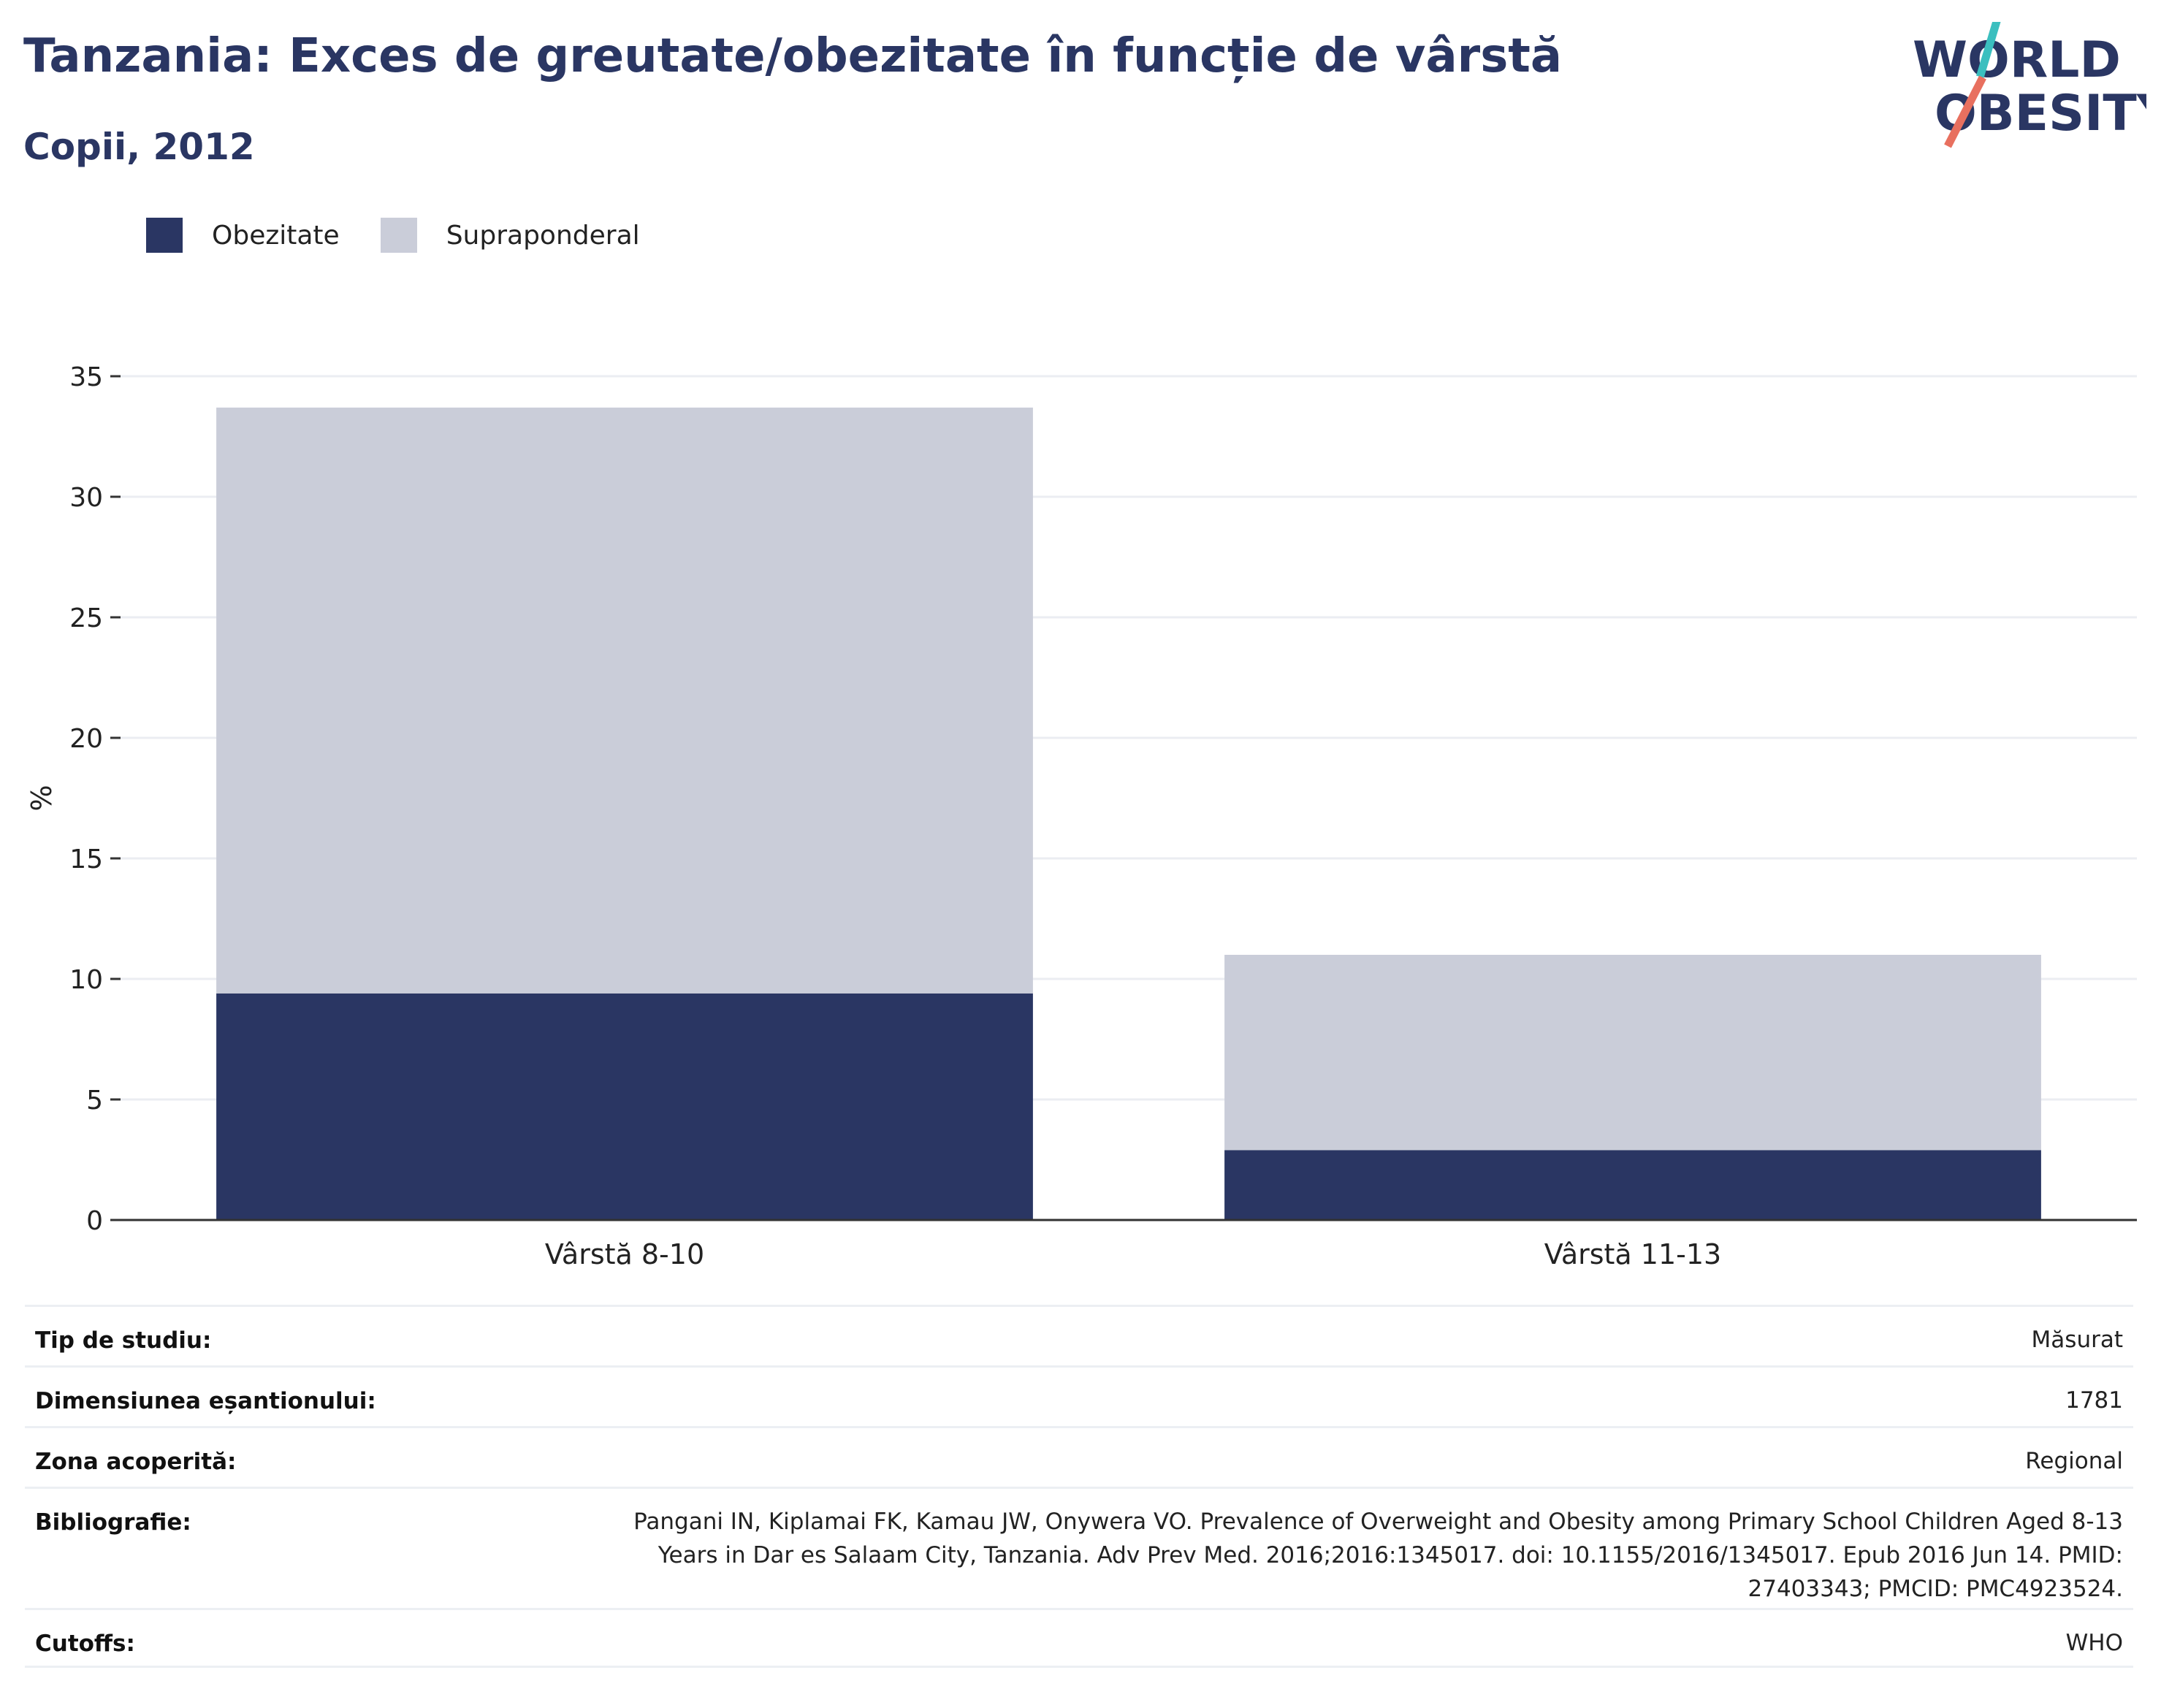 This screenshot has height=1708, width=2161. Describe the element at coordinates (86, 377) in the screenshot. I see `y-tick-label-35: 35` at that location.